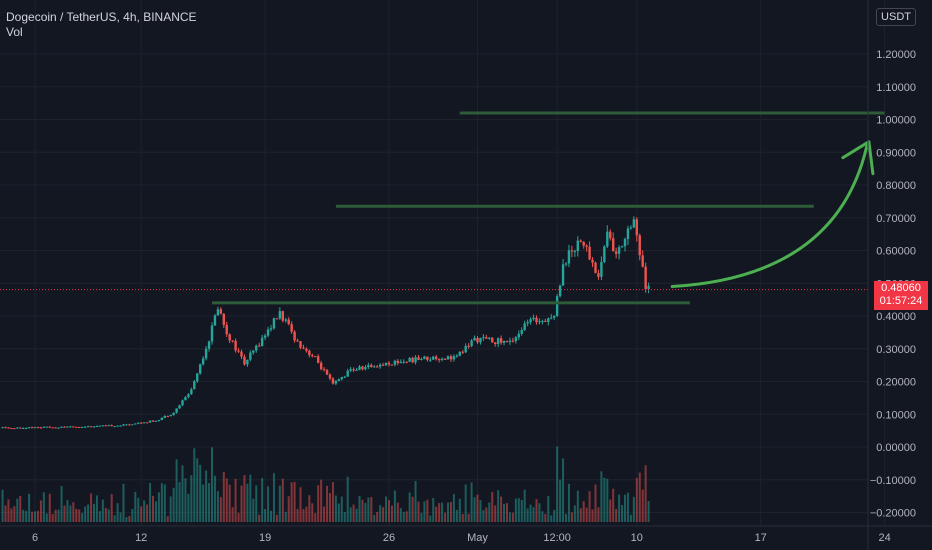 This screenshot has height=550, width=932. Describe the element at coordinates (896, 317) in the screenshot. I see `price-tick-label: 0.40000` at that location.